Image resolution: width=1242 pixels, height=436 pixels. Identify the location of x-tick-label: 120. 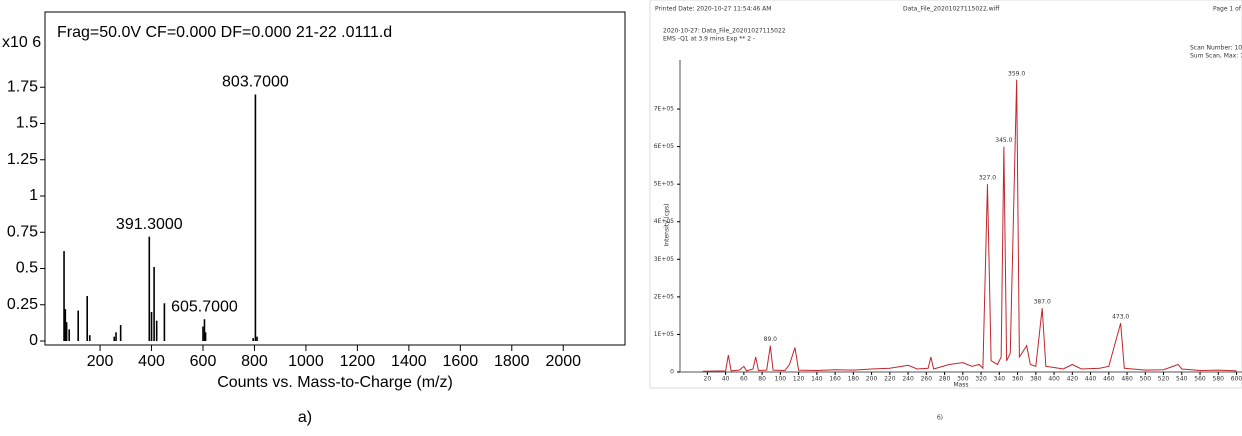
(799, 379).